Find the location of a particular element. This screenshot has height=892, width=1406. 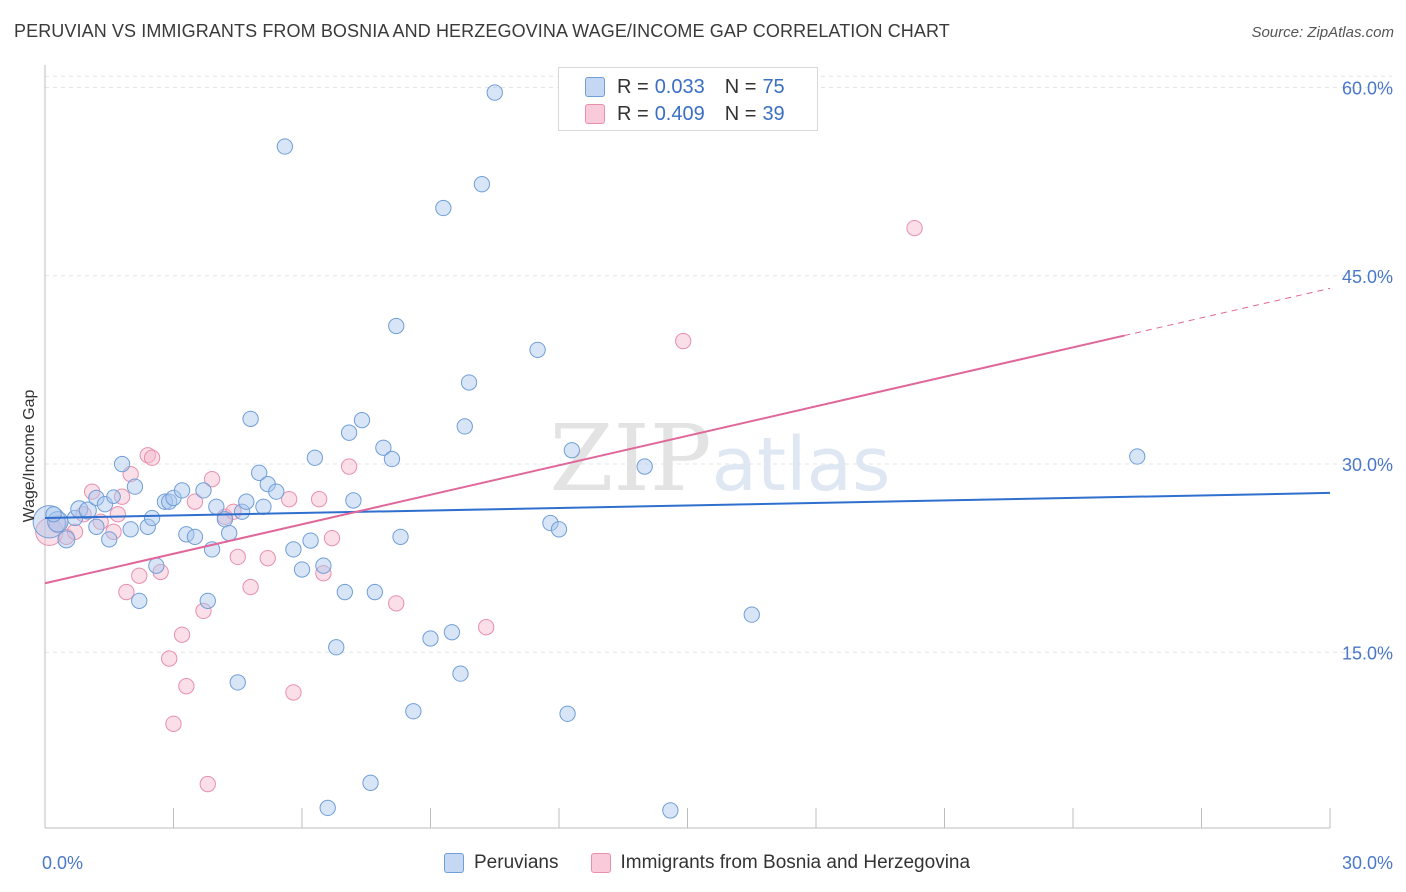

legend-swatch-blue is located at coordinates (595, 87).